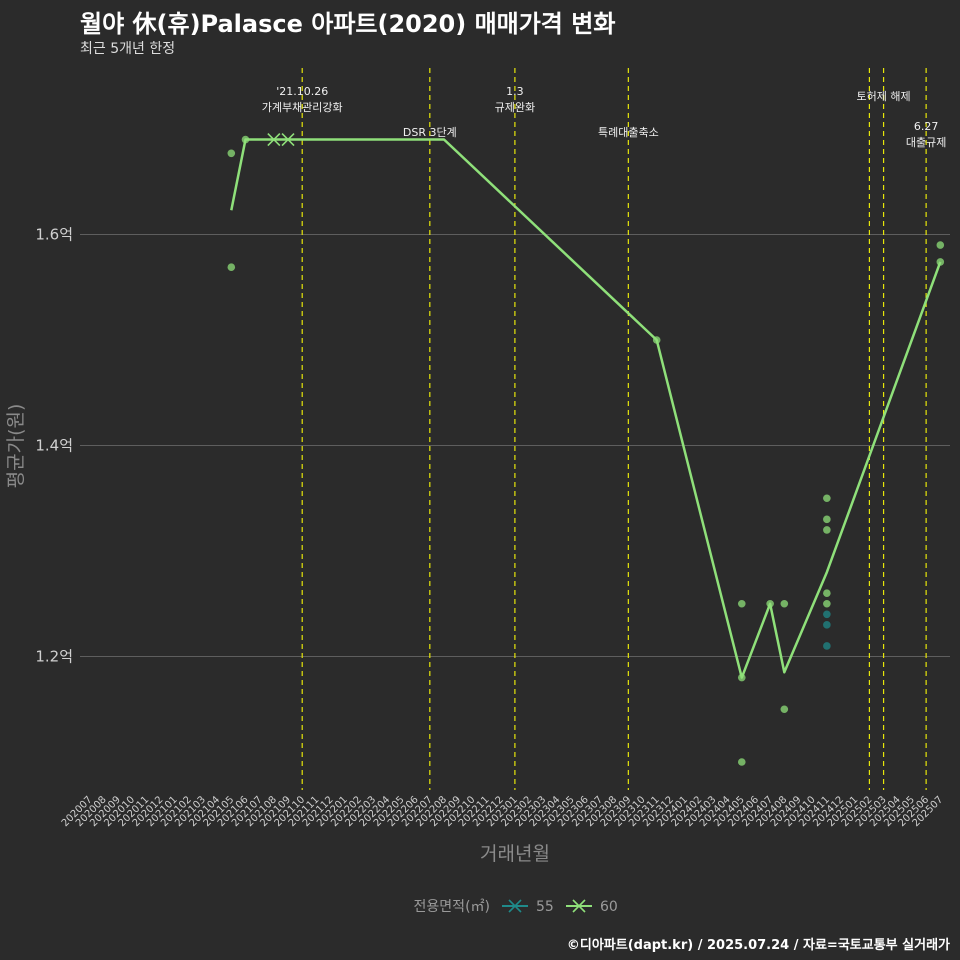 The height and width of the screenshot is (960, 960). What do you see at coordinates (528, 907) in the screenshot?
I see `legend-item-55: 55` at bounding box center [528, 907].